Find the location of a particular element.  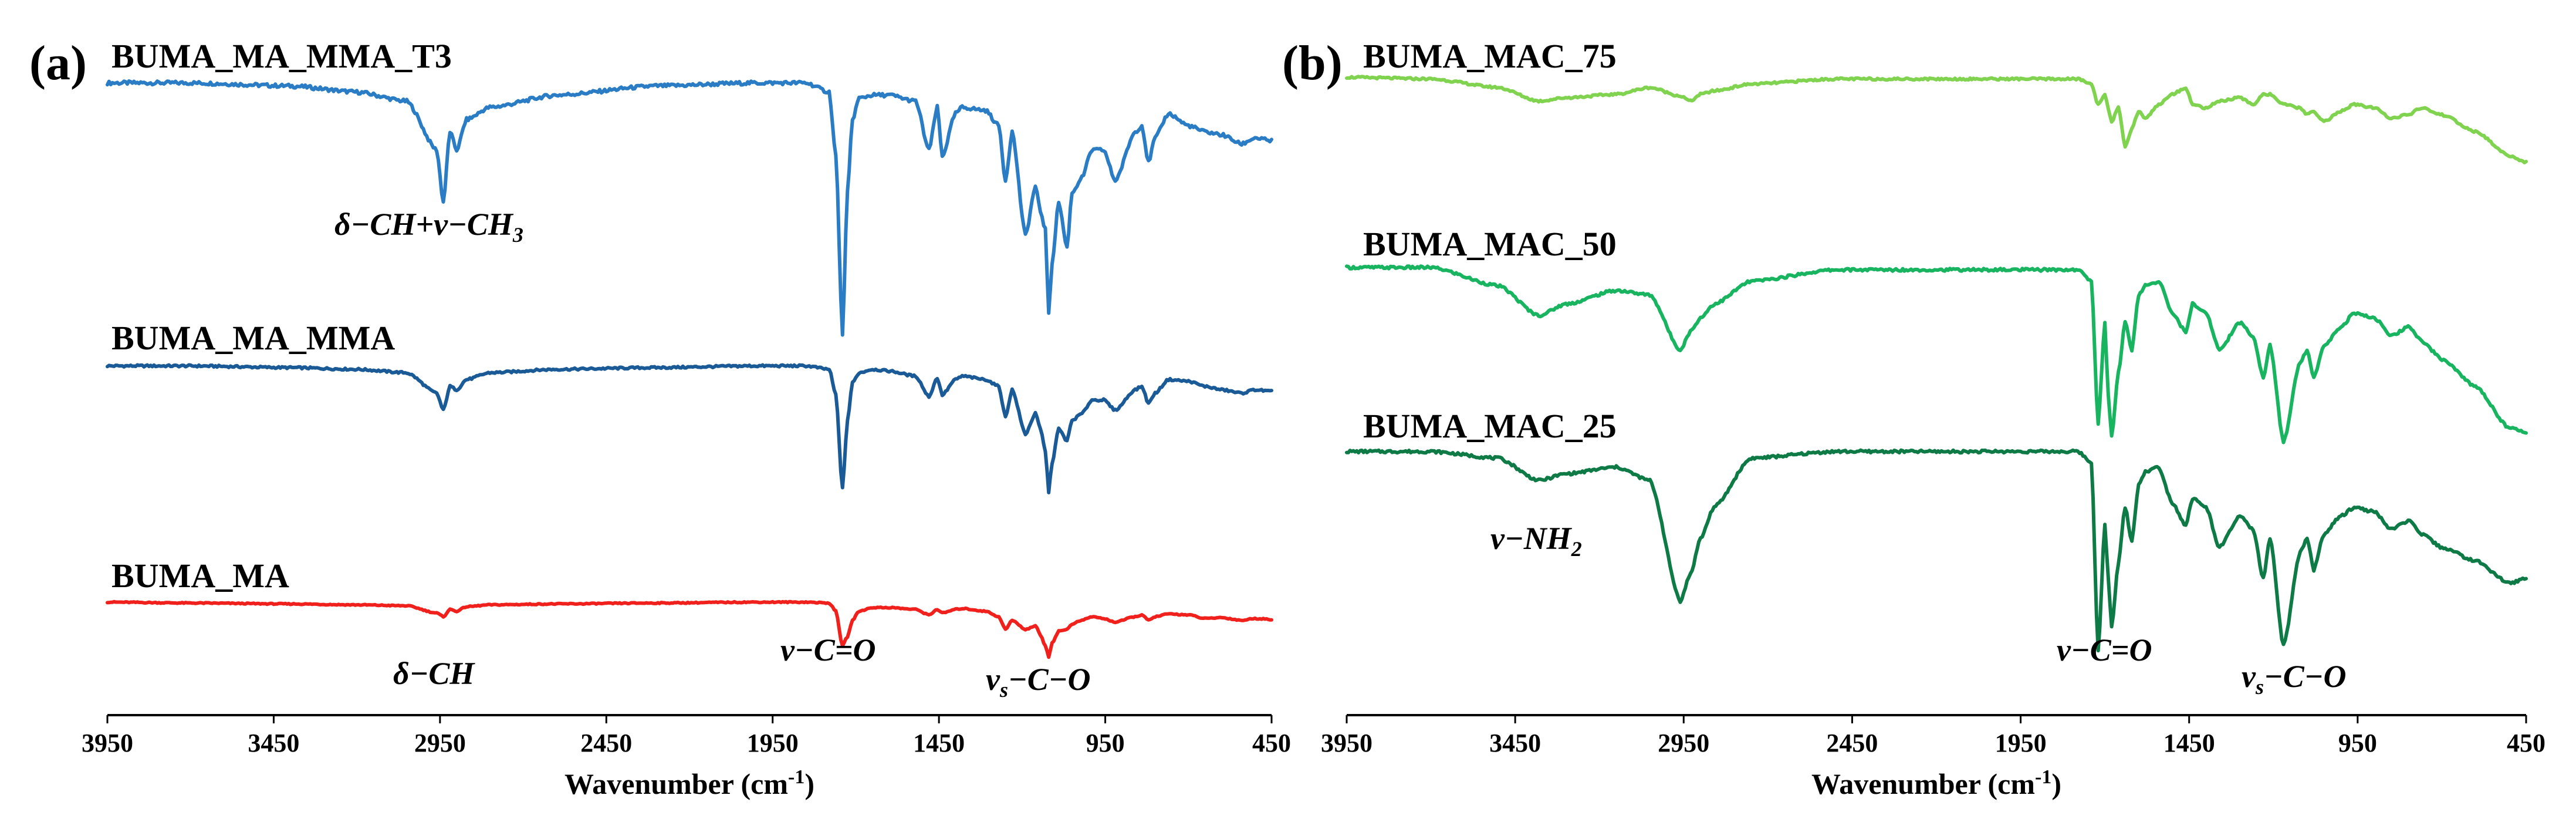

panel-label: (a) is located at coordinates (58, 63).